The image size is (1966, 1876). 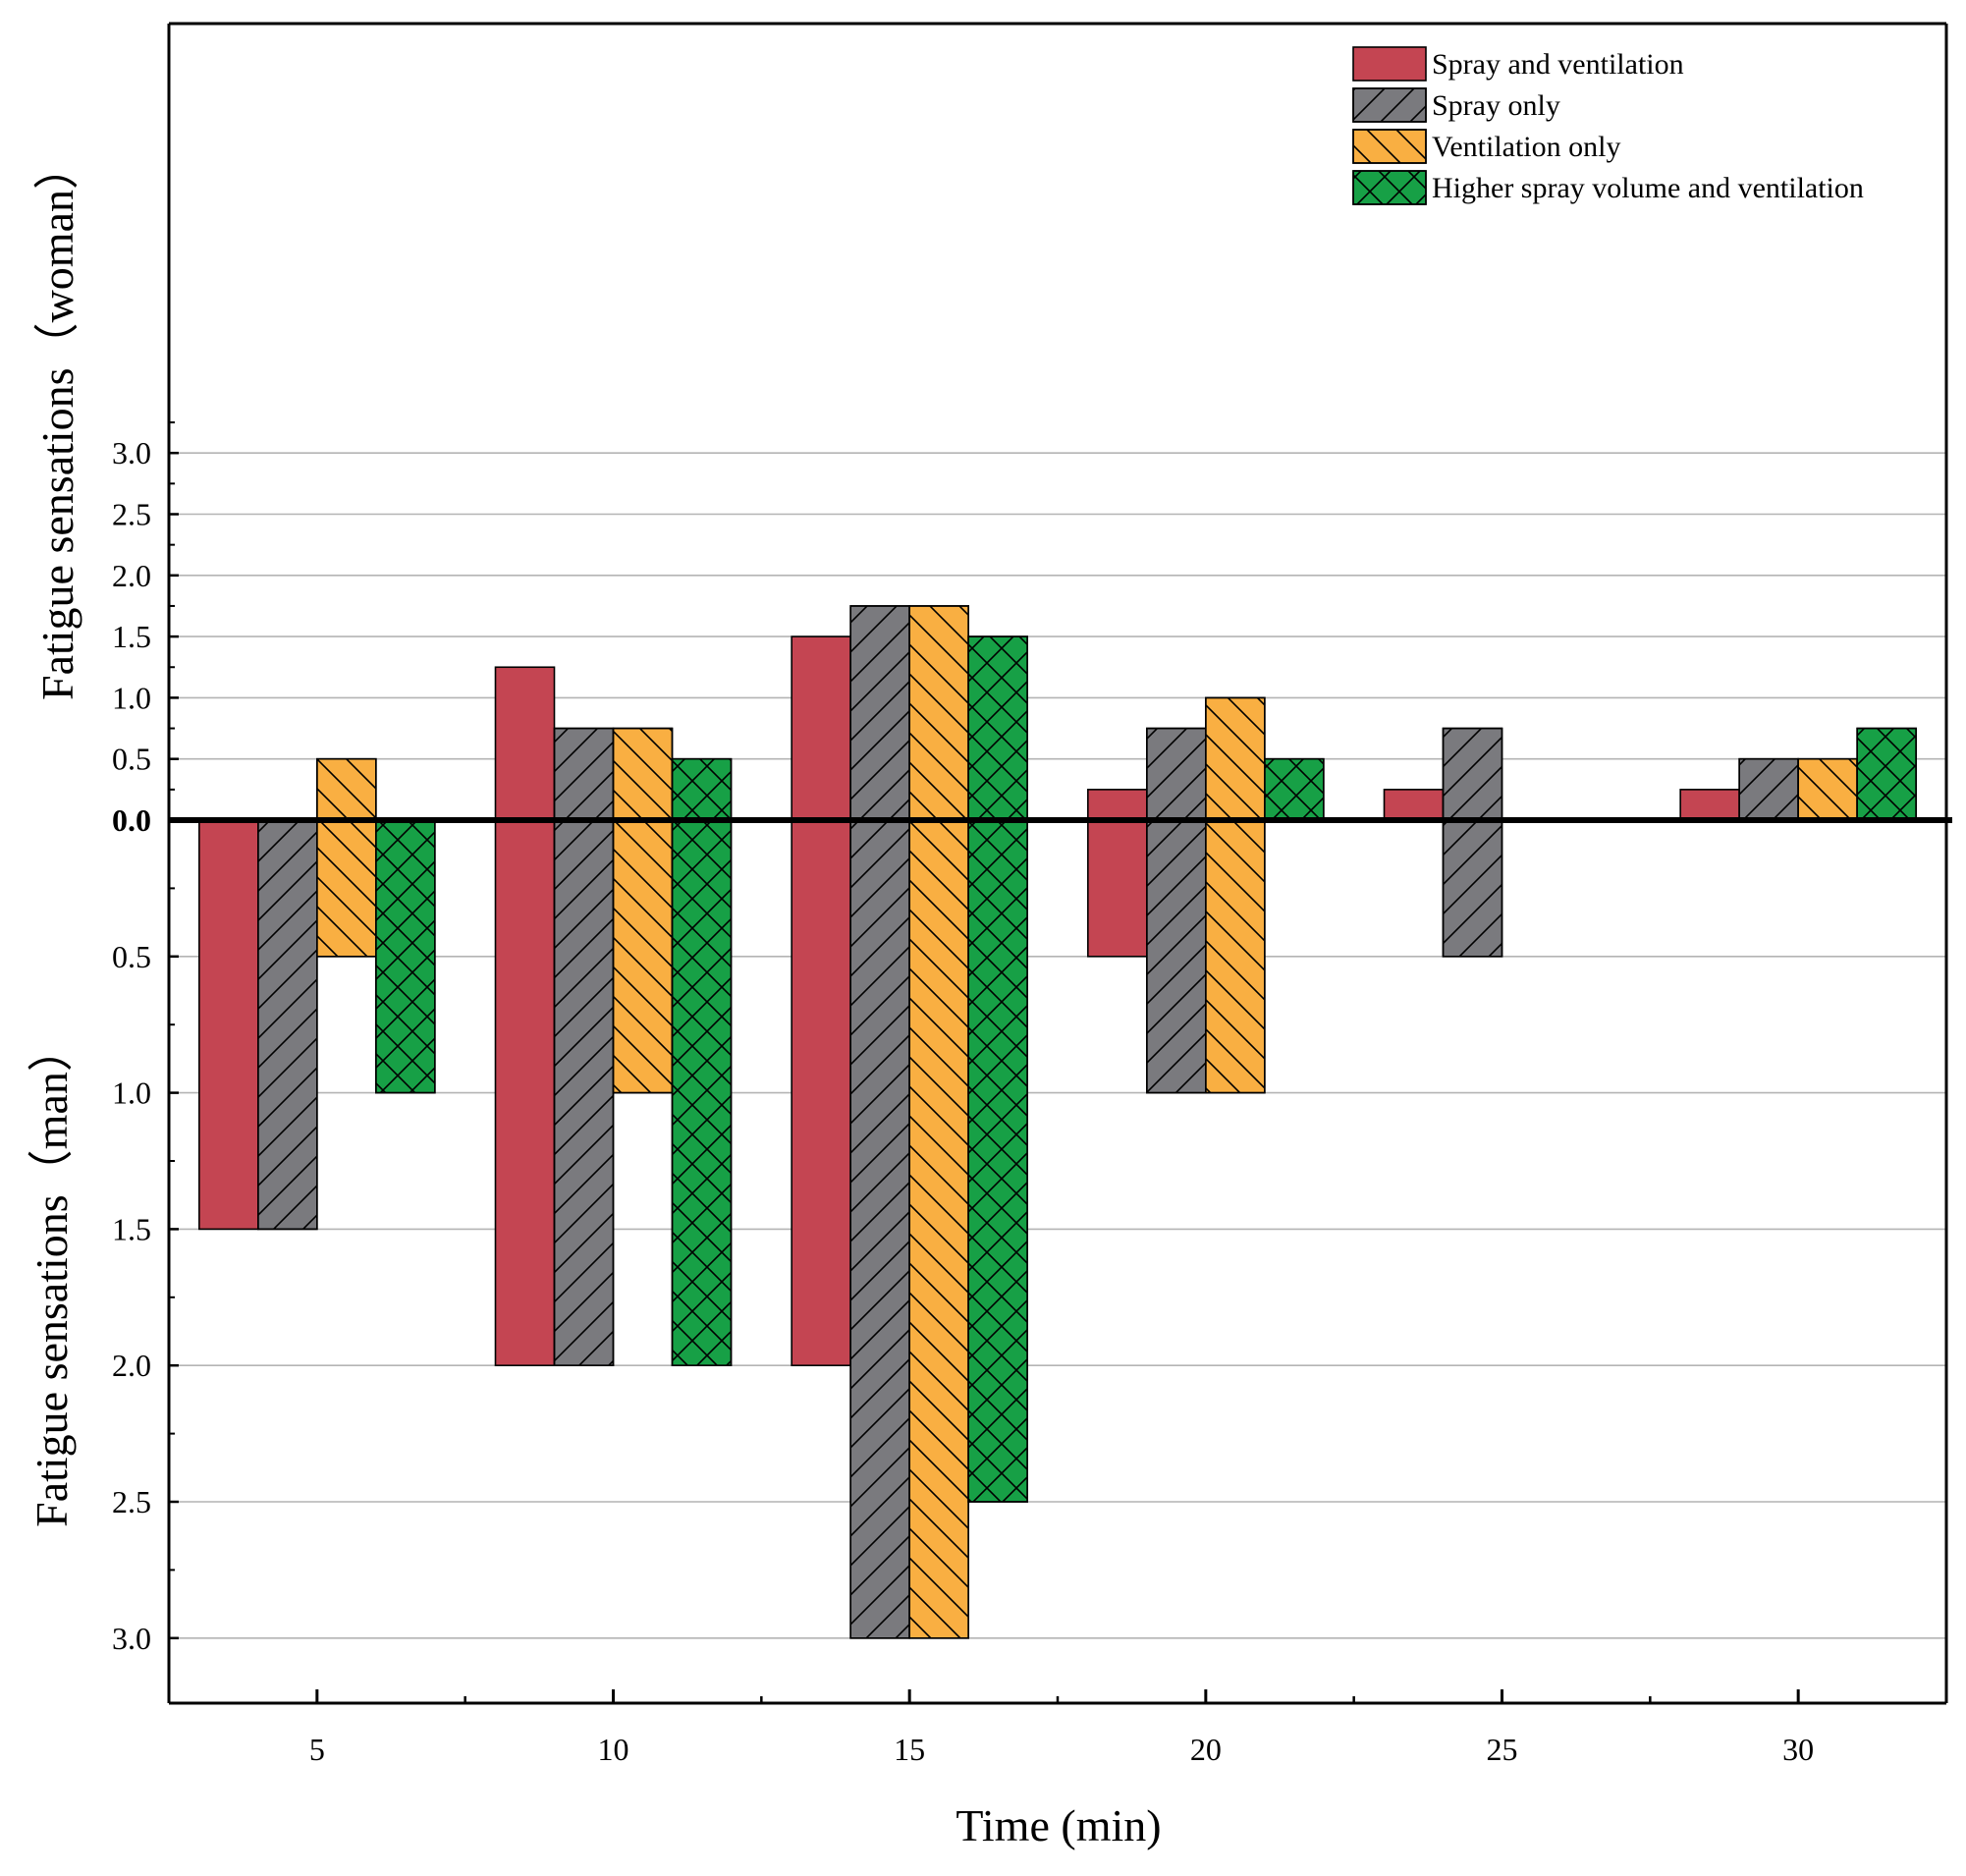 I want to click on y-tick-label-man: 0.5, so click(x=131, y=957).